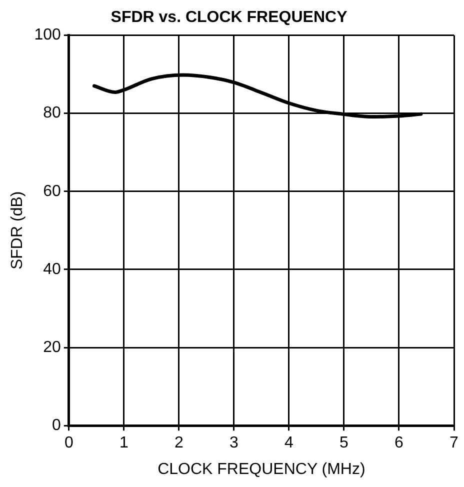 This screenshot has height=487, width=464. Describe the element at coordinates (69, 443) in the screenshot. I see `x-tick-label: 0` at that location.